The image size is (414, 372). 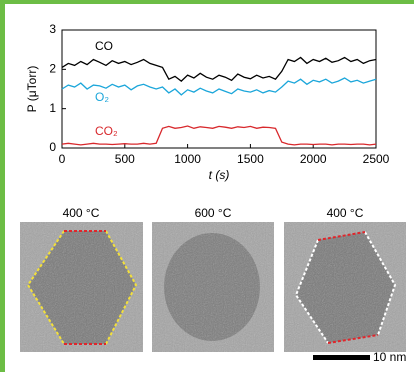 I want to click on y-tick-label: 0, so click(x=52, y=147).